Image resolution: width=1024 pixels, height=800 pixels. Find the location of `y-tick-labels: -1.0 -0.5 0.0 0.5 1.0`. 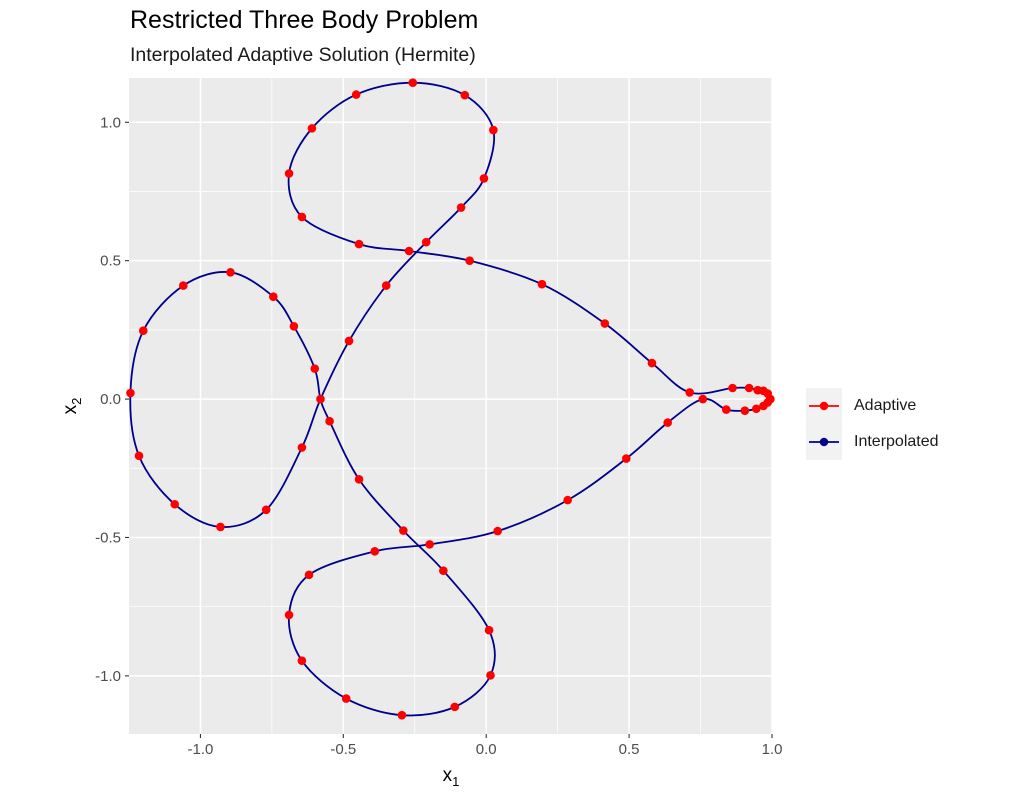

y-tick-labels: -1.0 -0.5 0.0 0.5 1.0 is located at coordinates (108, 399).